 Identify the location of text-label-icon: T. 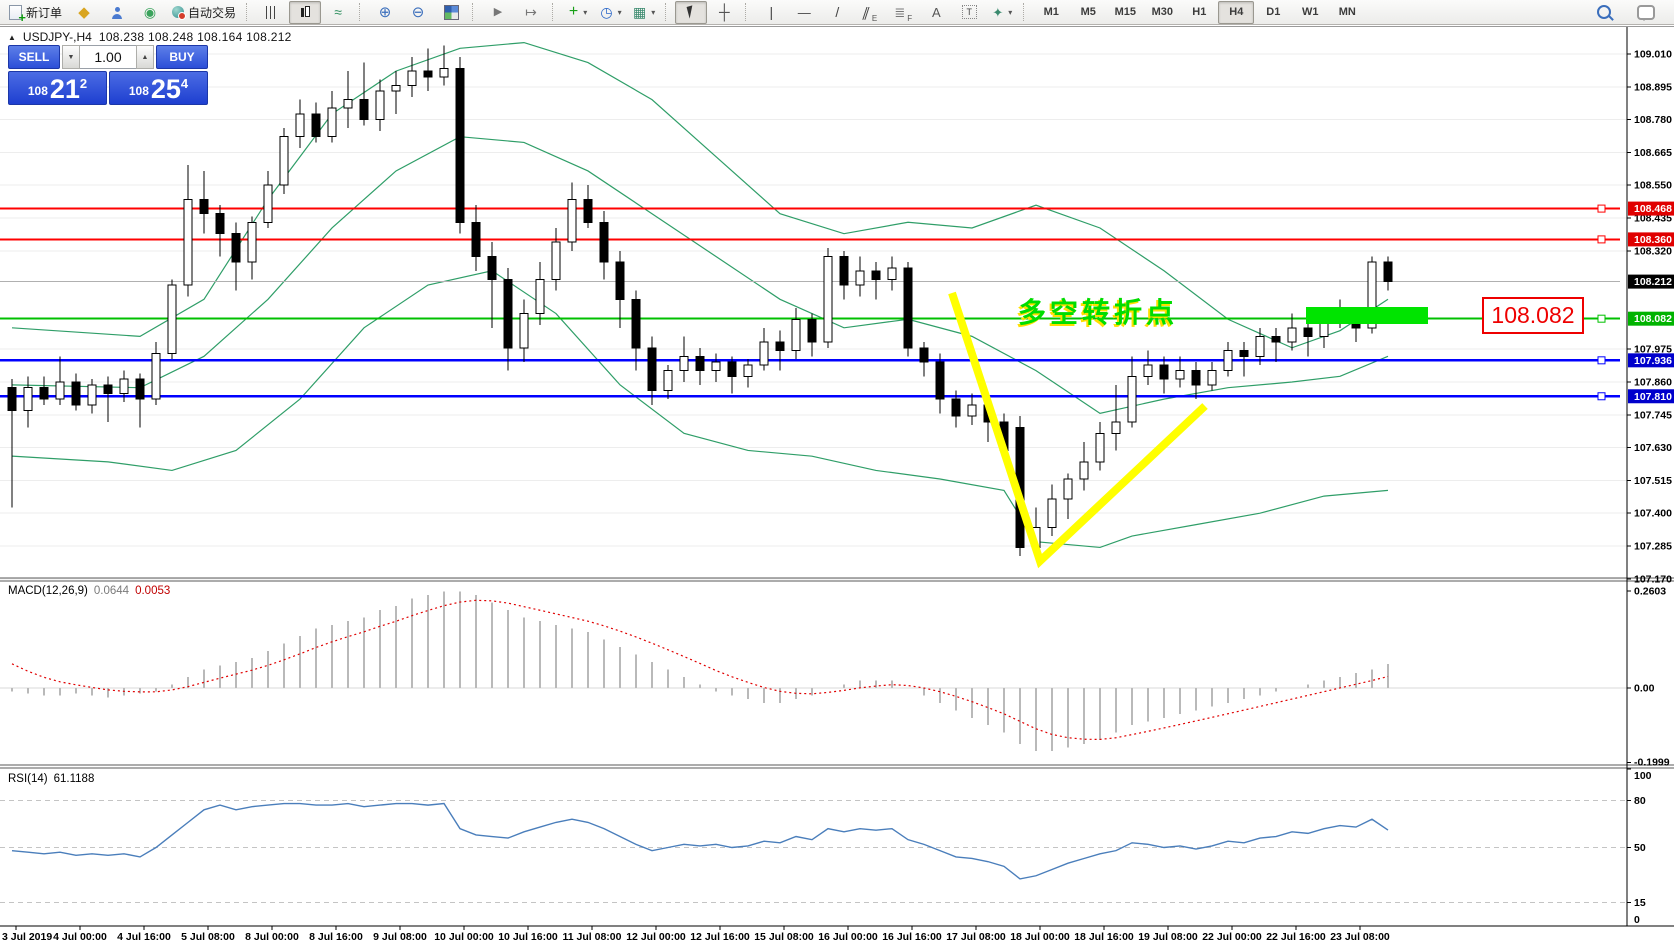
(969, 12).